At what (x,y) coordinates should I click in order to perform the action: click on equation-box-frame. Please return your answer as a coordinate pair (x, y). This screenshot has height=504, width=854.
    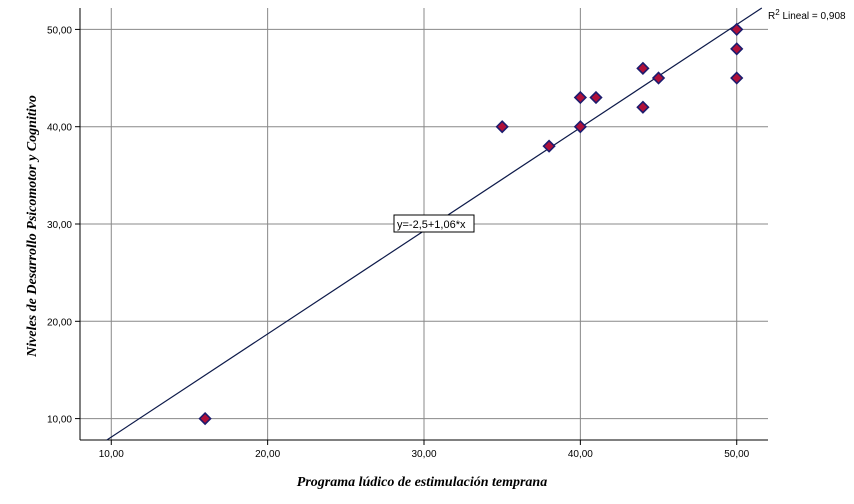
    Looking at the image, I should click on (434, 223).